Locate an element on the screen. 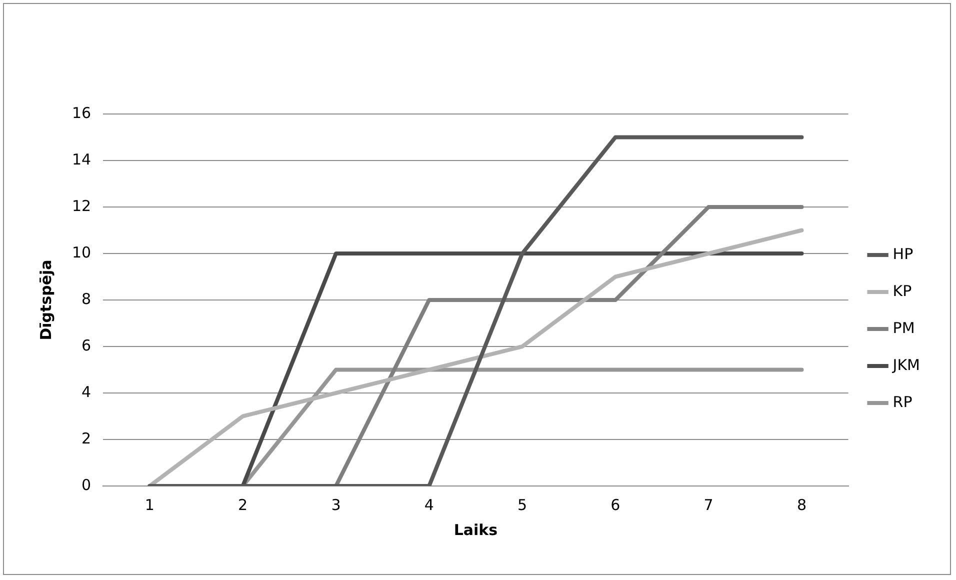 The height and width of the screenshot is (580, 956). legend-label: HP is located at coordinates (903, 253).